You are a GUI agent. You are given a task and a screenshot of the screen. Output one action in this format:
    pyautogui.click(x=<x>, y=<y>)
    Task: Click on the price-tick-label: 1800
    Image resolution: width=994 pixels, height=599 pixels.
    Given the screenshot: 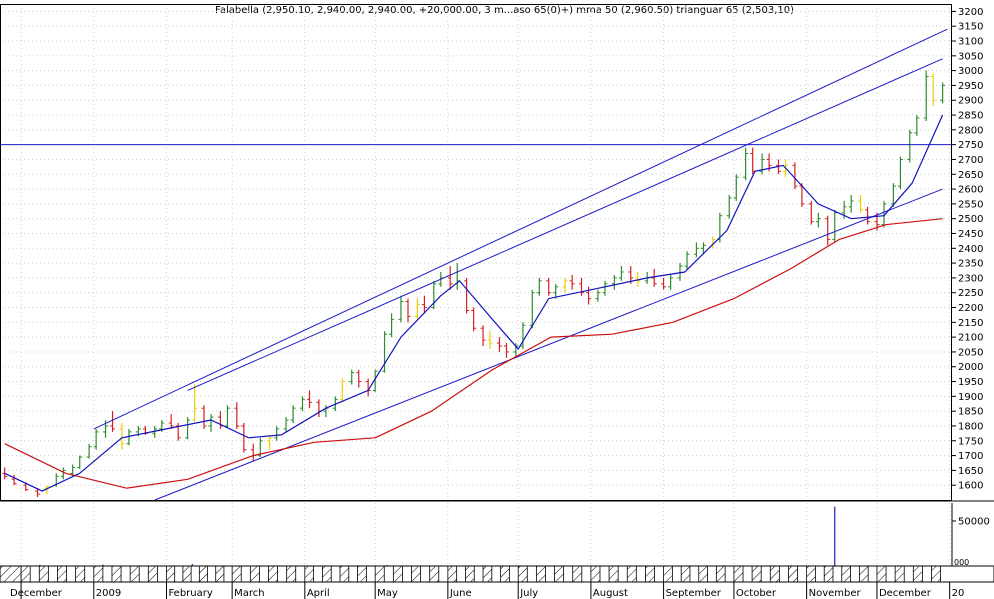 What is the action you would take?
    pyautogui.click(x=970, y=426)
    